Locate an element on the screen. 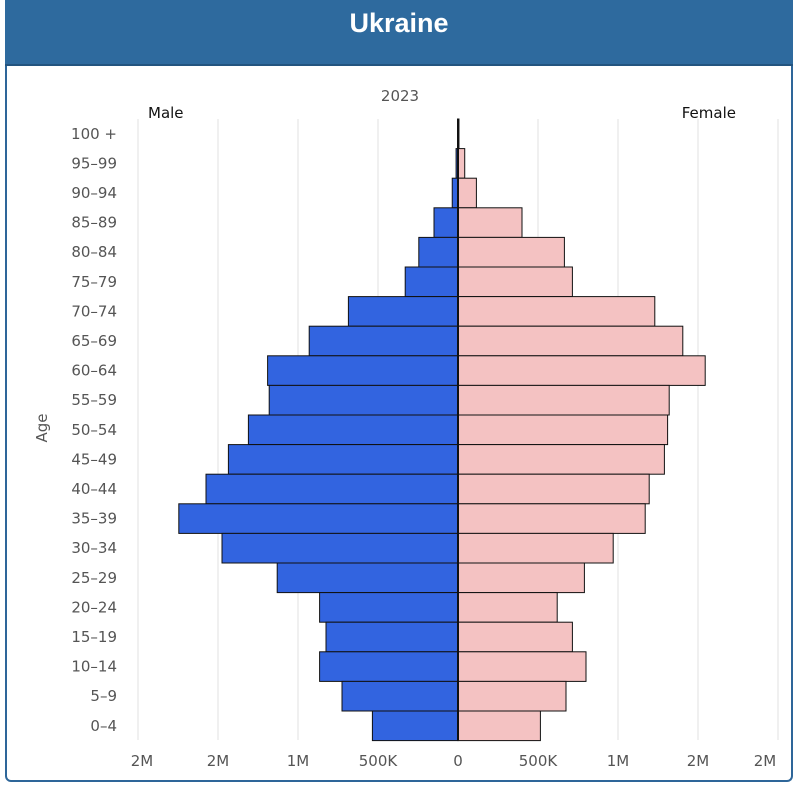 The height and width of the screenshot is (800, 800). chart-title: 2023 is located at coordinates (400, 96).